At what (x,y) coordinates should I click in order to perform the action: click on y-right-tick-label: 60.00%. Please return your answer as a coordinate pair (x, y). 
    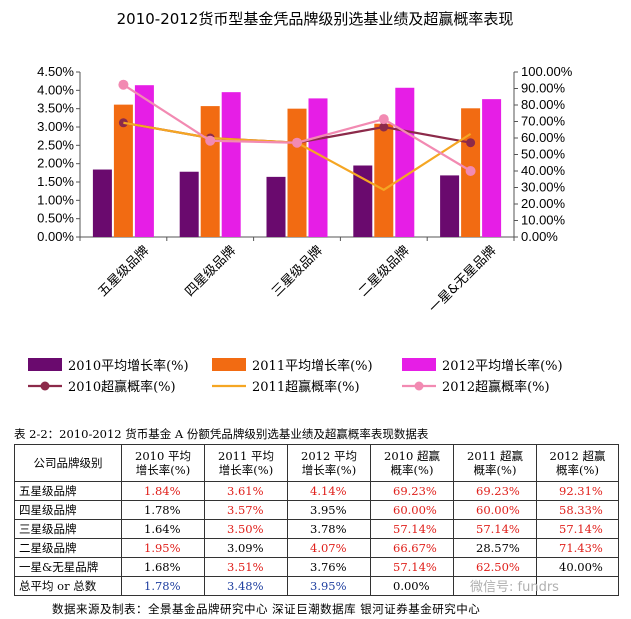
    Looking at the image, I should click on (543, 137).